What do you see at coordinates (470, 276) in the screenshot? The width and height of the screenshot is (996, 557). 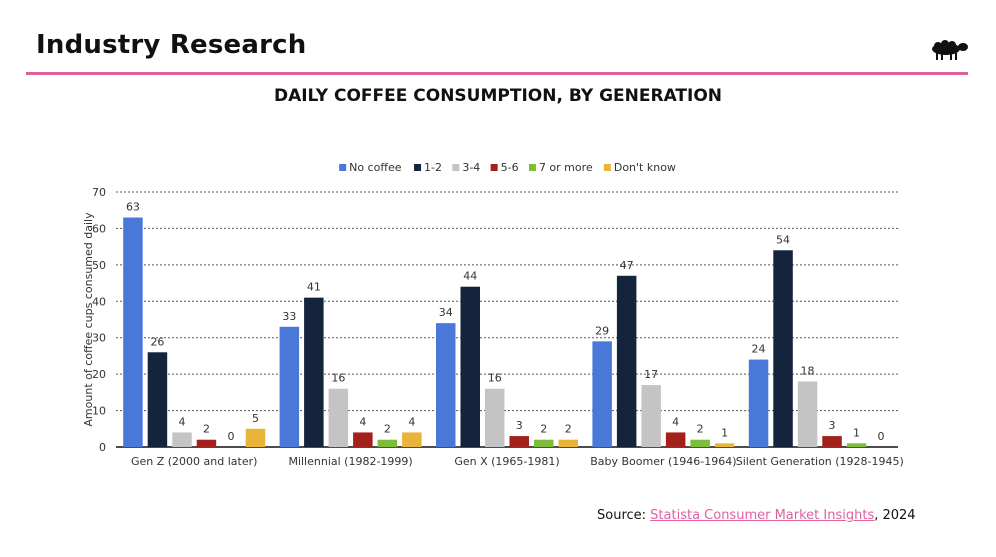 I see `data-label: 44` at bounding box center [470, 276].